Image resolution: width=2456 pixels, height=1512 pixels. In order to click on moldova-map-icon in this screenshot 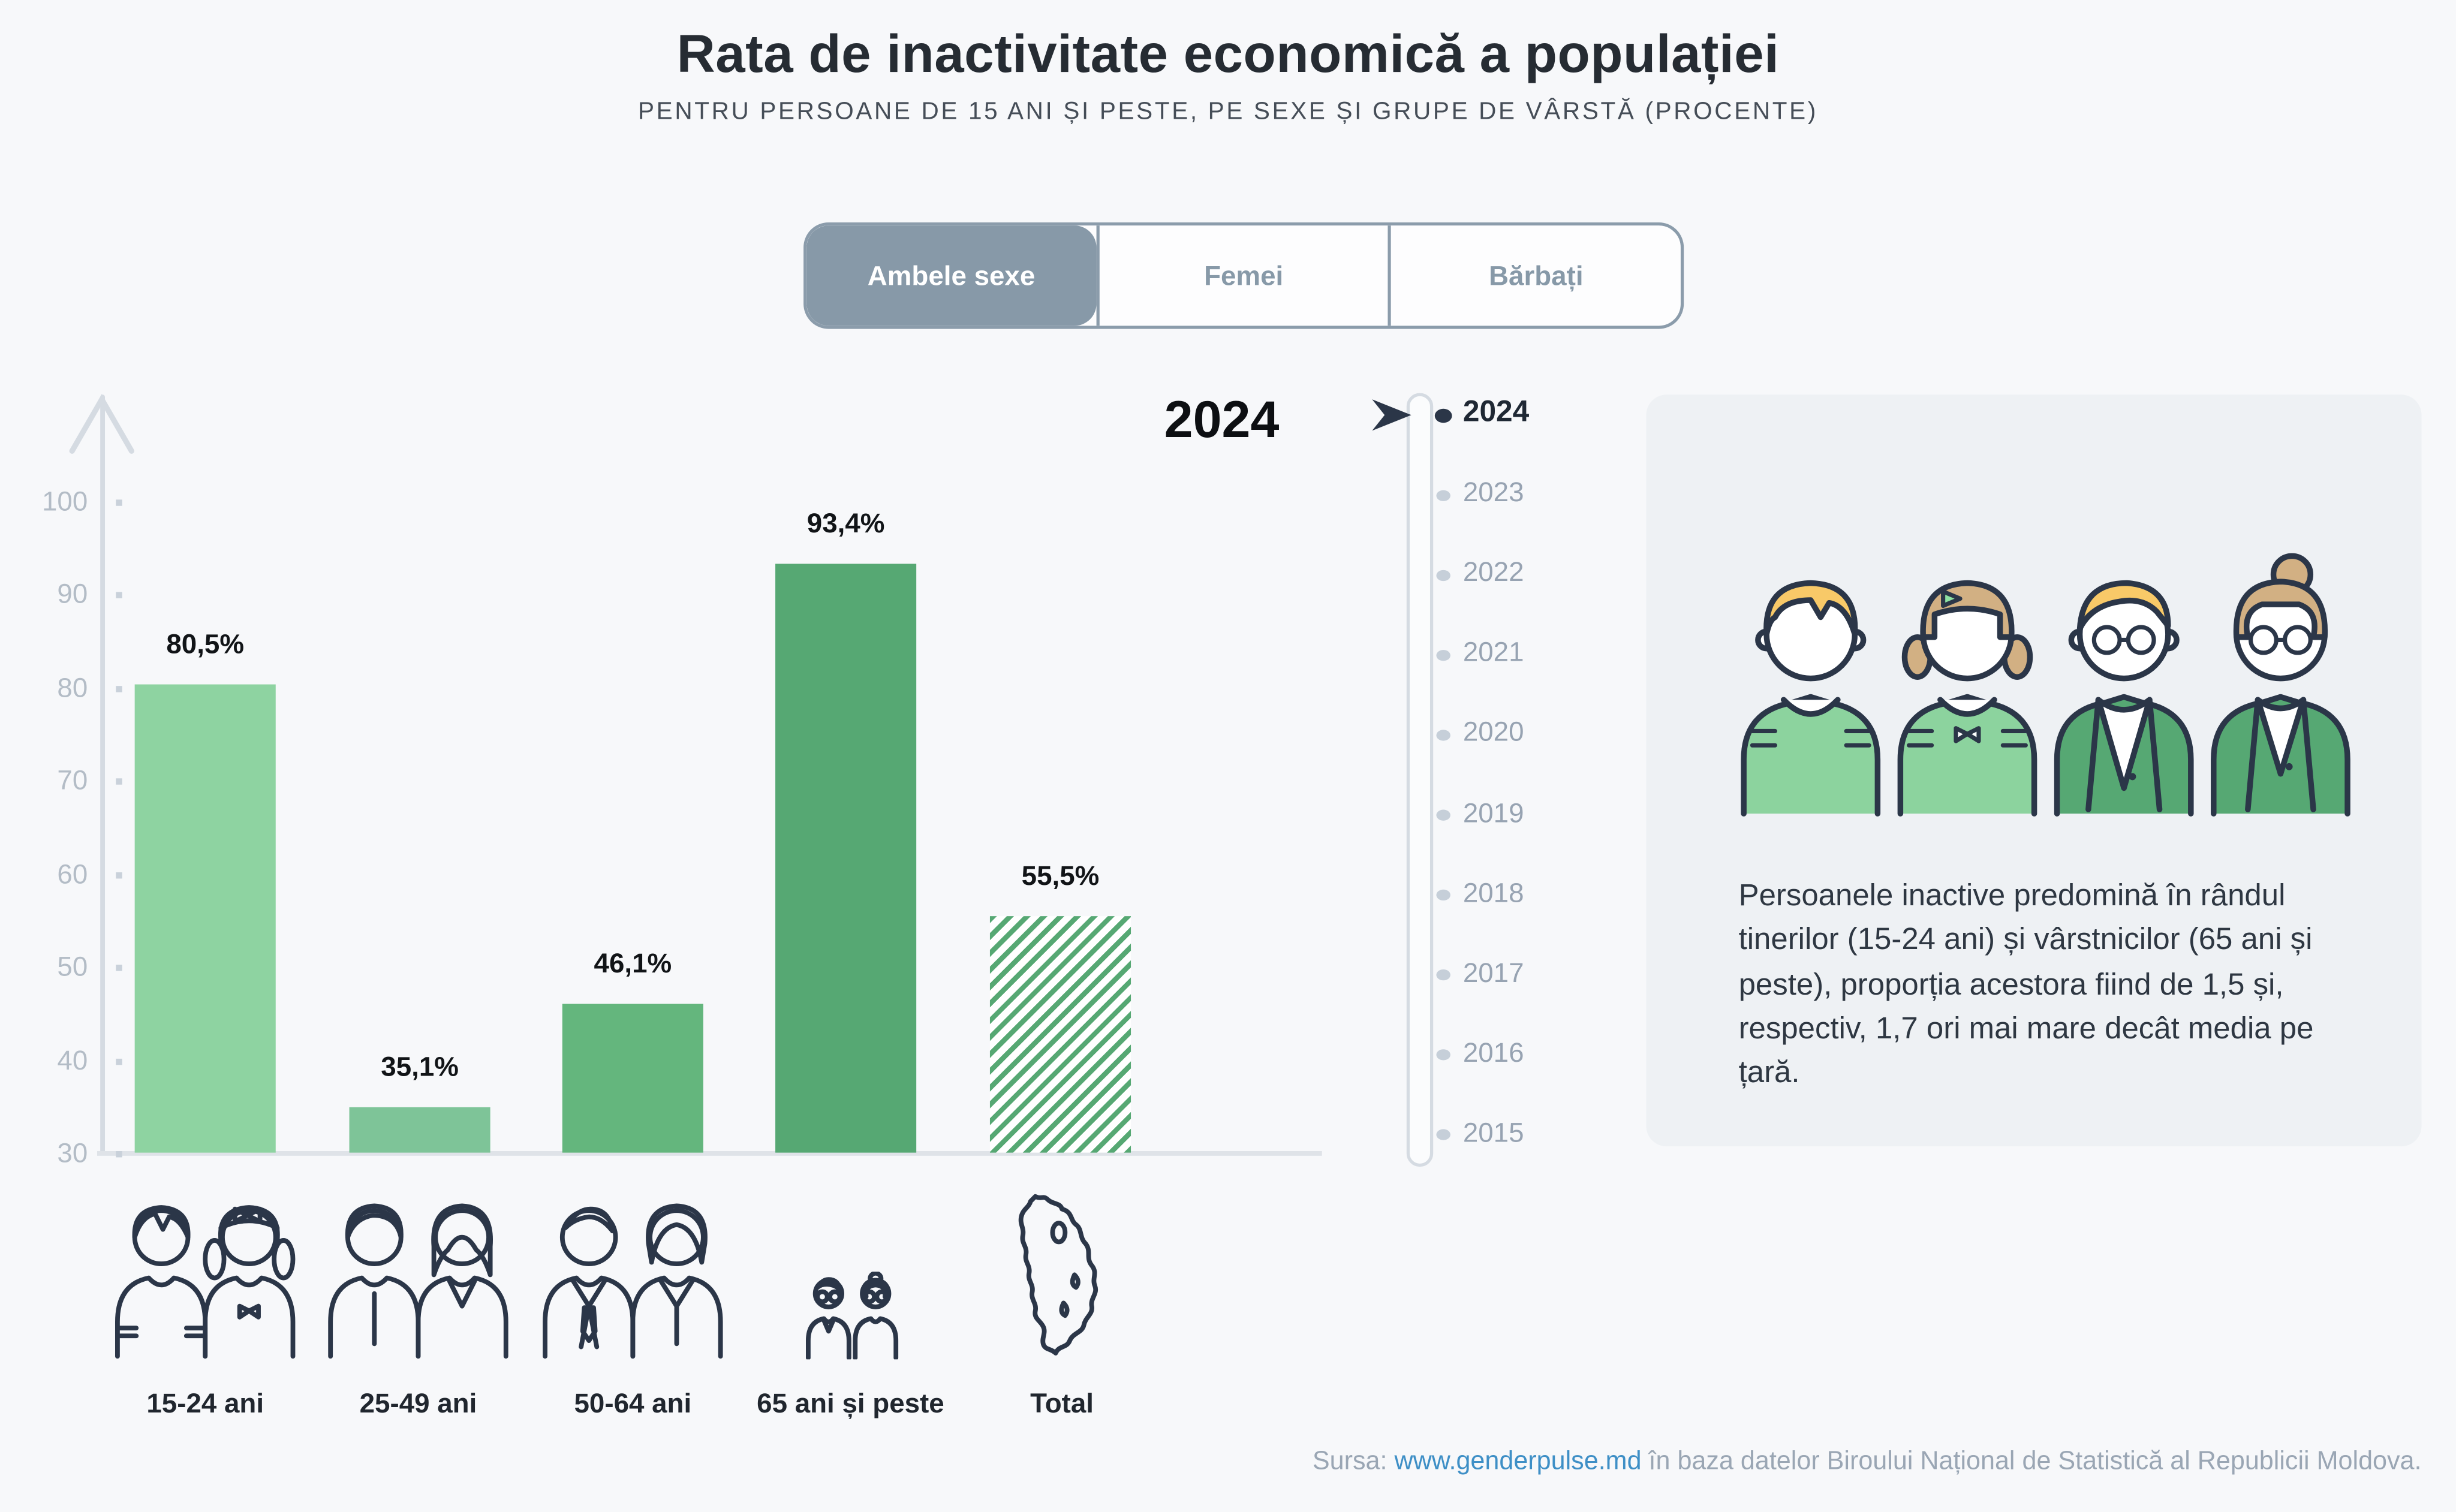, I will do `click(1058, 1275)`.